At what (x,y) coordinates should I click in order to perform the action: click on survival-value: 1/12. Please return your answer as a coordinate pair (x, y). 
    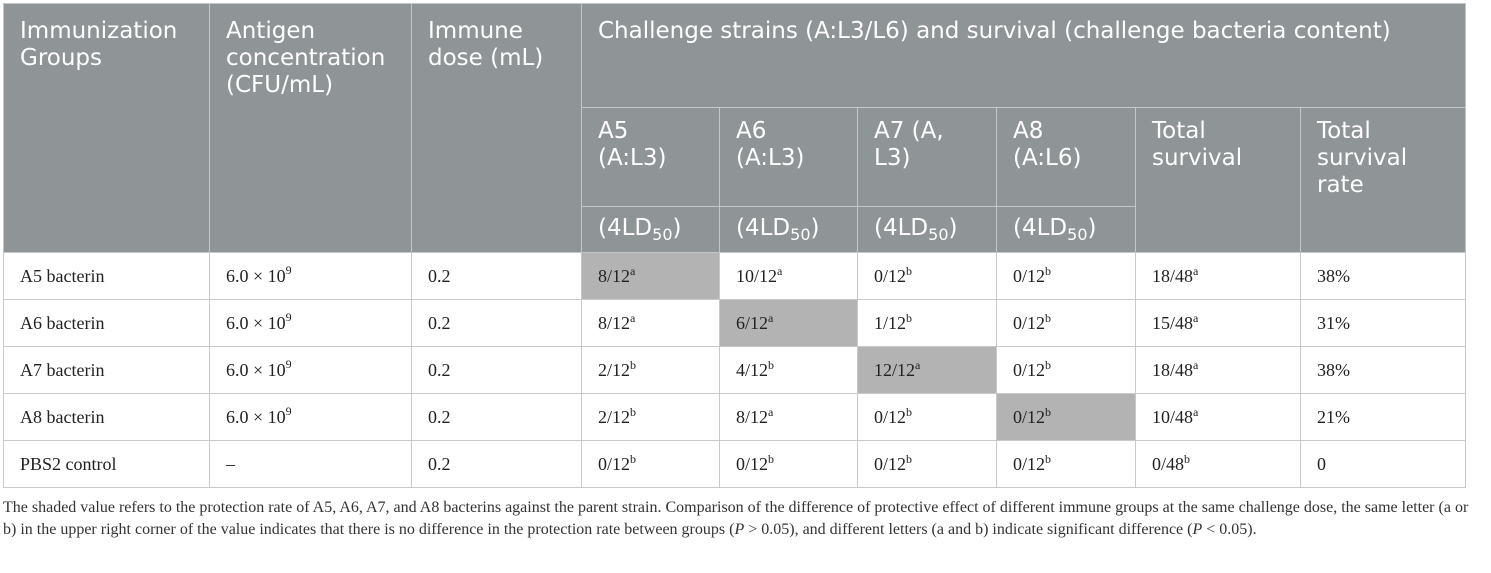
    Looking at the image, I should click on (890, 322).